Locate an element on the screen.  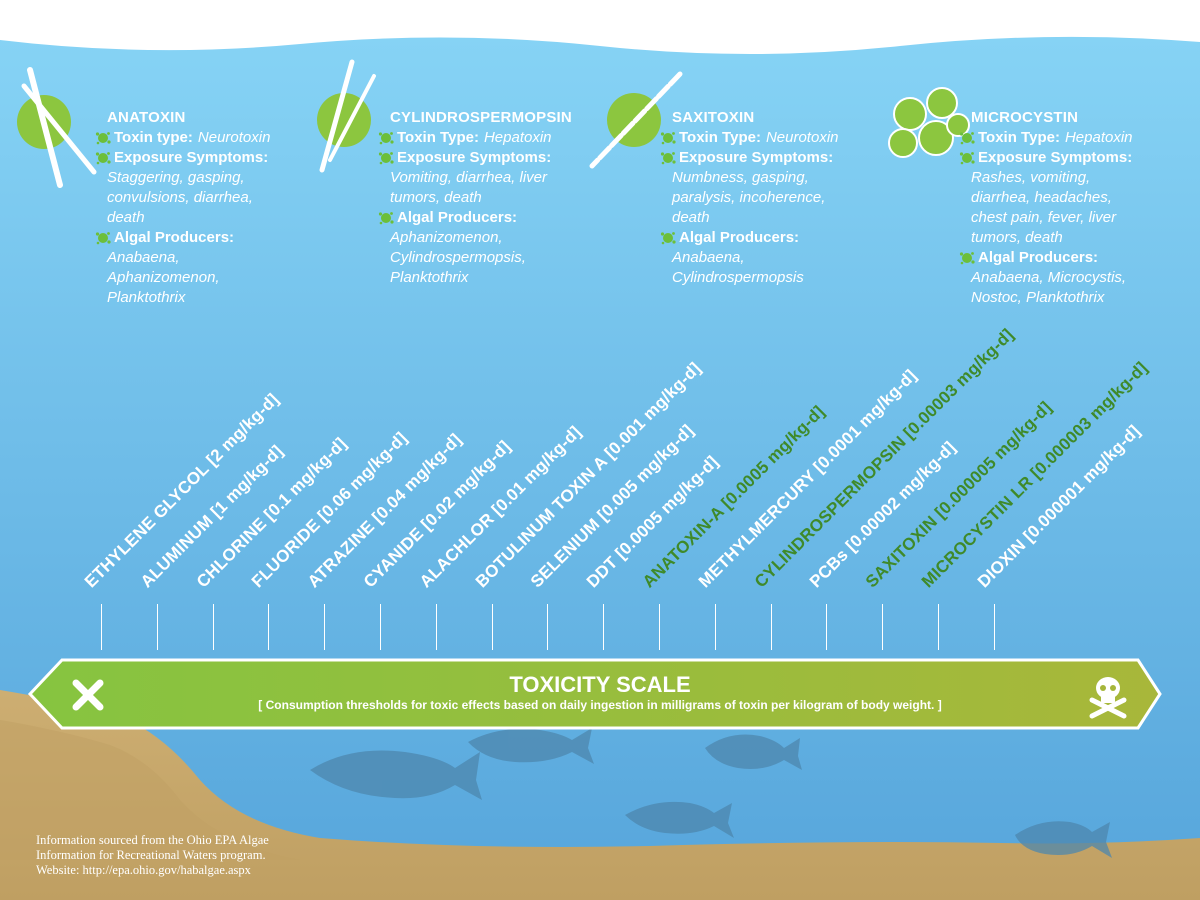
producer-line: Nostoc, Planktothrix is located at coordinates (1038, 297).